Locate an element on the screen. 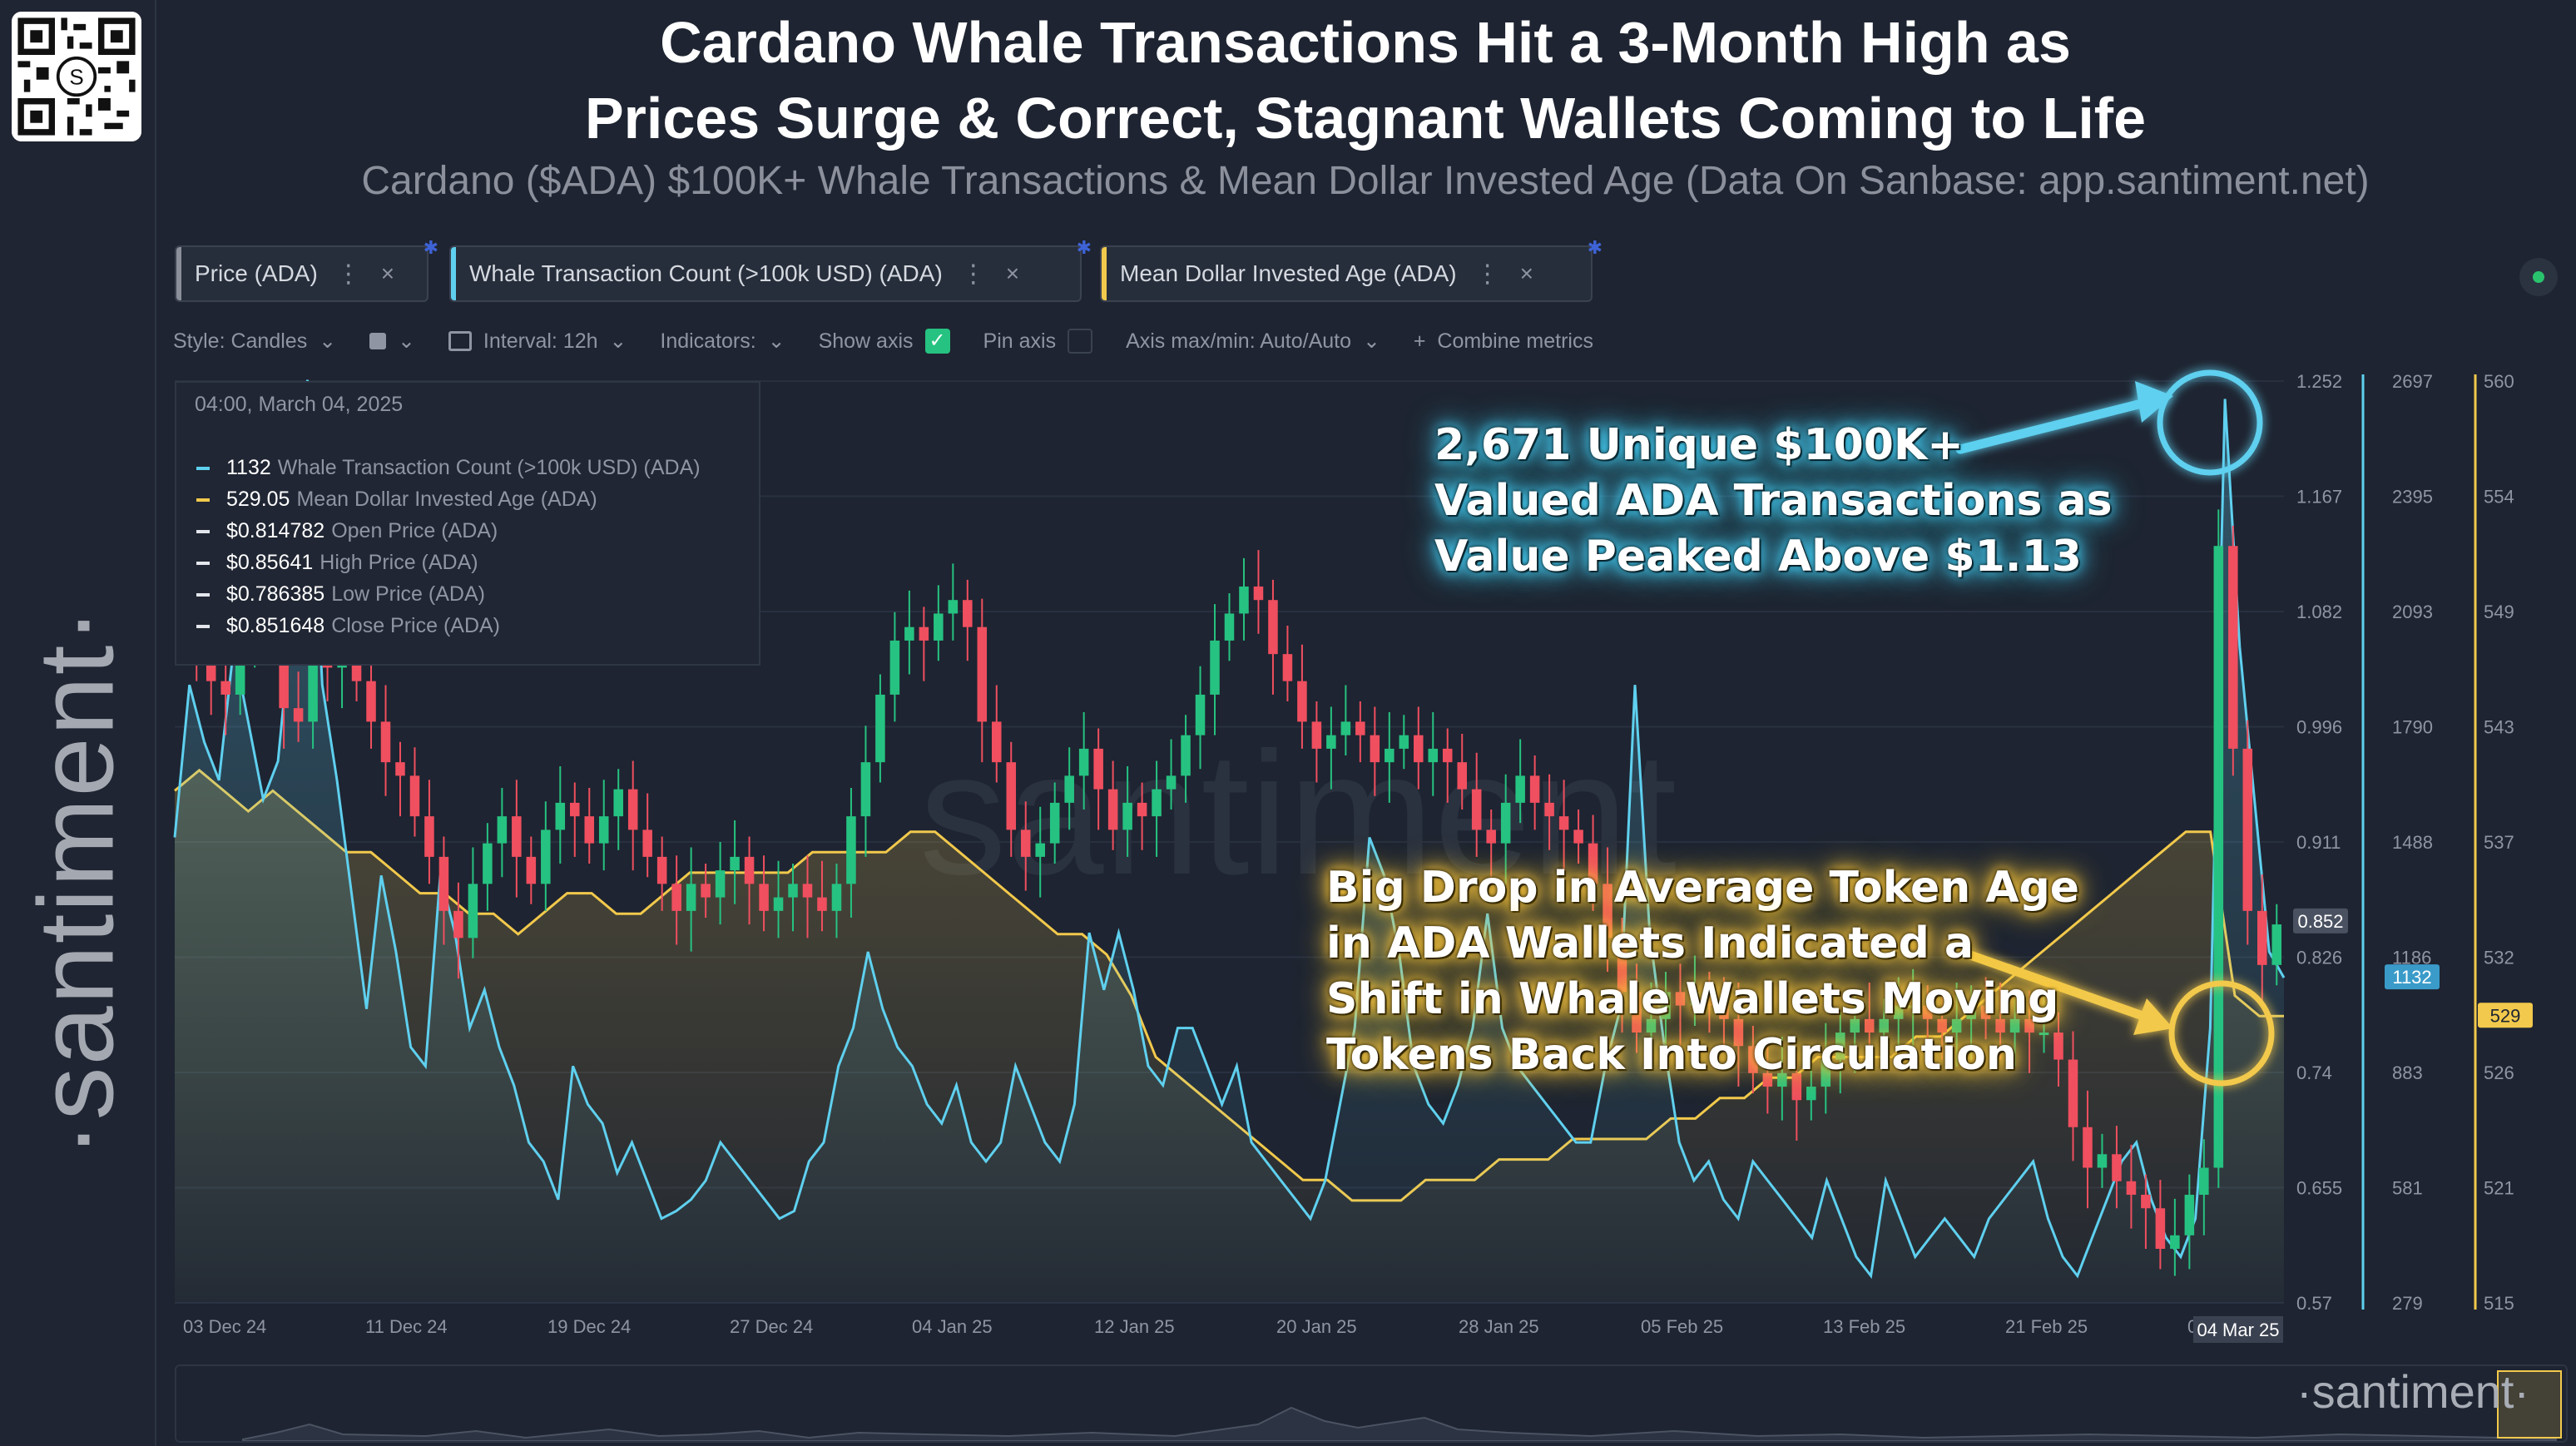 This screenshot has width=2576, height=1446. x-tick-label: 13 Feb 25 is located at coordinates (1864, 1326).